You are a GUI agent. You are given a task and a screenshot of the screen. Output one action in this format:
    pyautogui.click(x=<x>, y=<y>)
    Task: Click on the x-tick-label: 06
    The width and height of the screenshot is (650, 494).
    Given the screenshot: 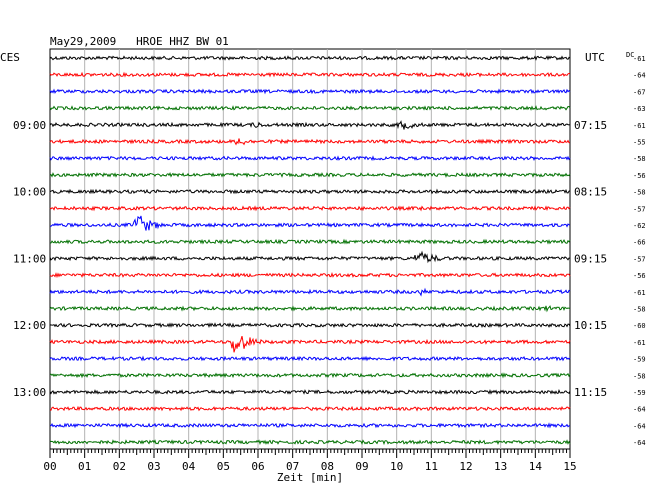 What is the action you would take?
    pyautogui.click(x=257, y=466)
    